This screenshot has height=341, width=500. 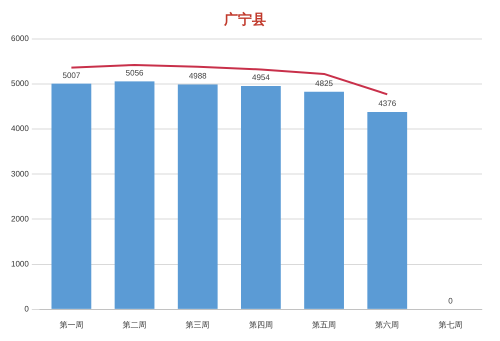 What do you see at coordinates (244, 19) in the screenshot?
I see `chart-title: 广宁县` at bounding box center [244, 19].